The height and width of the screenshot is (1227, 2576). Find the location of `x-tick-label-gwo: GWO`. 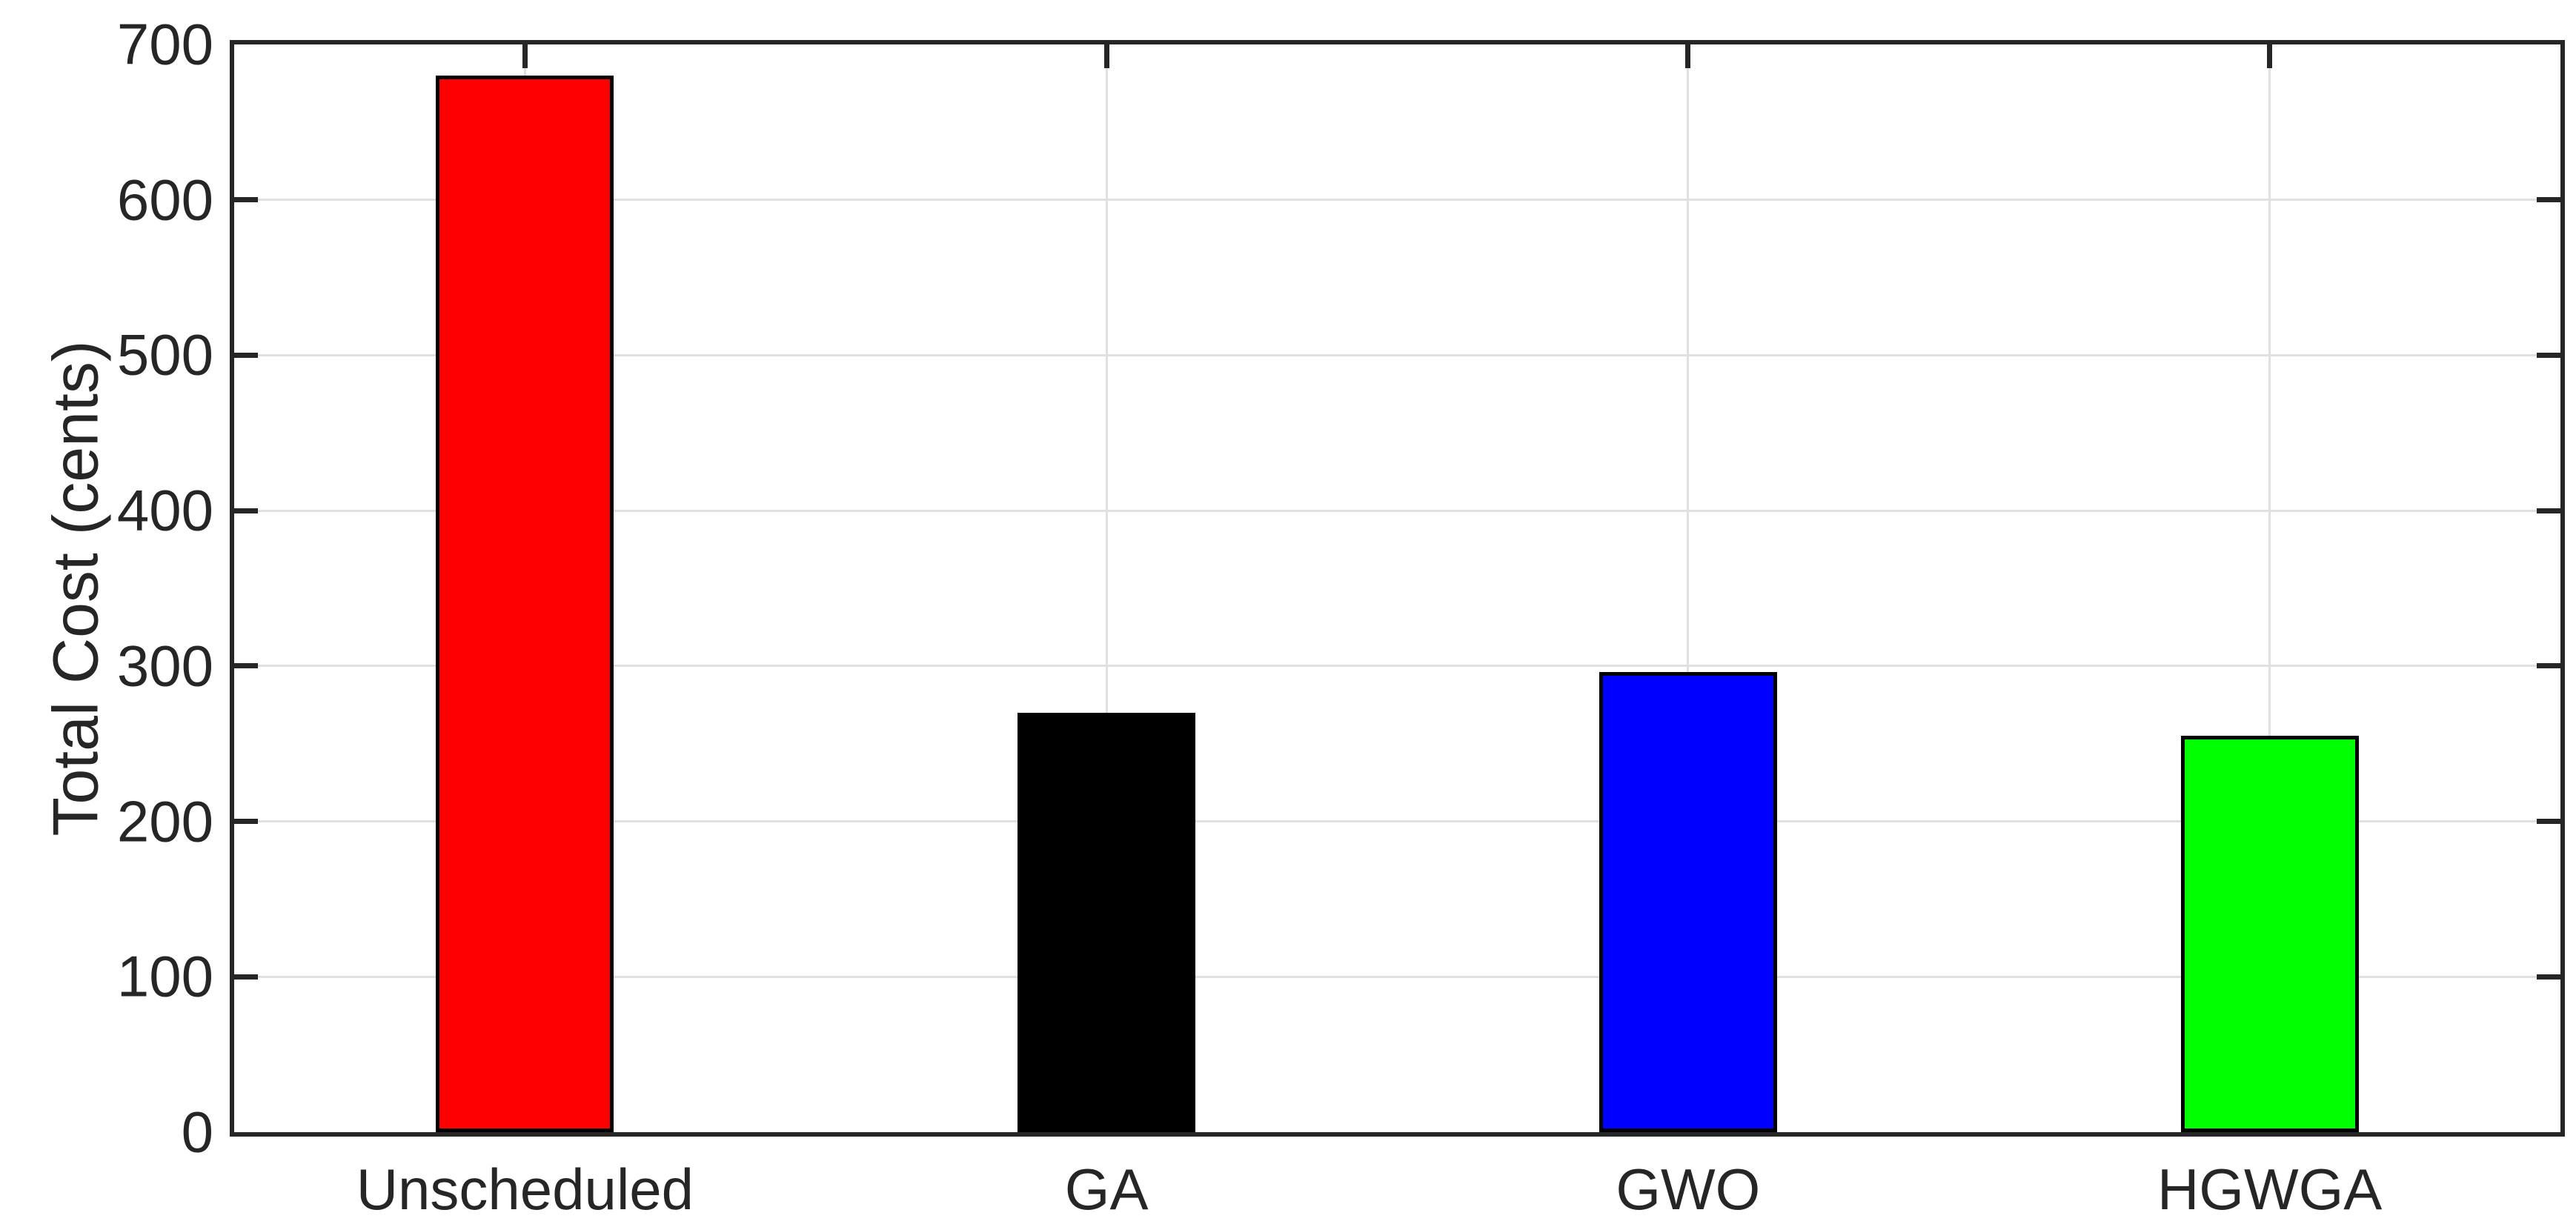

x-tick-label-gwo: GWO is located at coordinates (1688, 1189).